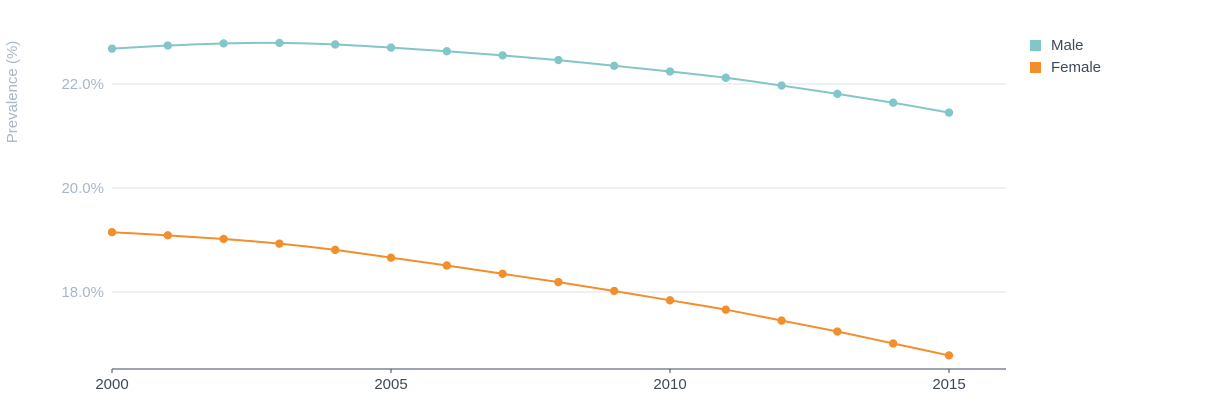 The image size is (1230, 403). I want to click on series-line-male, so click(530, 77).